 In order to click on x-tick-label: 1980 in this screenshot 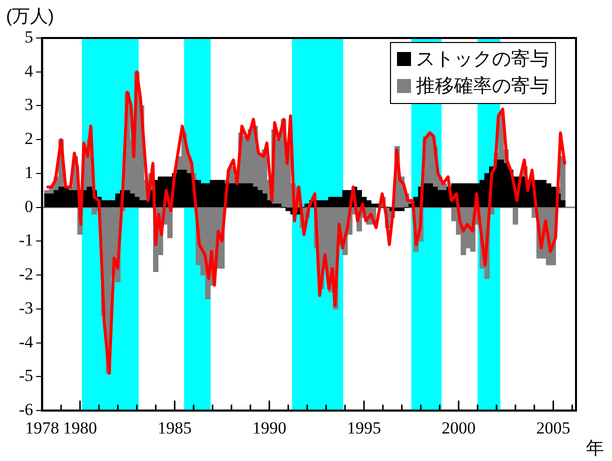, I will do `click(80, 428)`.